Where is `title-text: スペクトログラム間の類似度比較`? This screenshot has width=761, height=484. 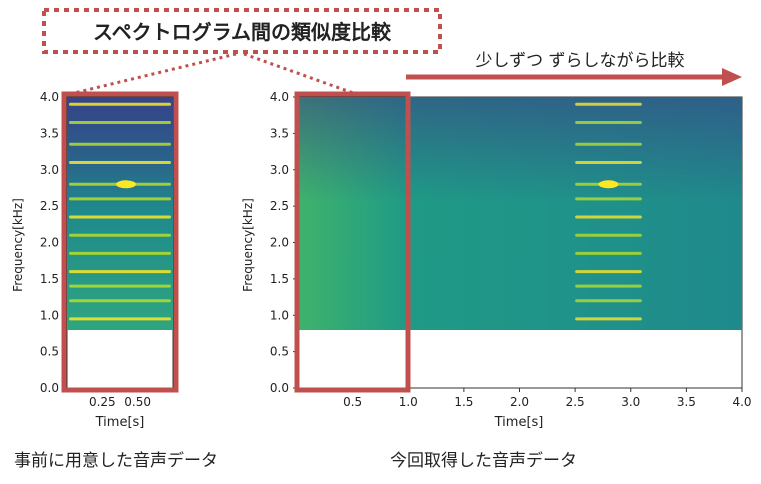
title-text: スペクトログラム間の類似度比較 is located at coordinates (242, 32).